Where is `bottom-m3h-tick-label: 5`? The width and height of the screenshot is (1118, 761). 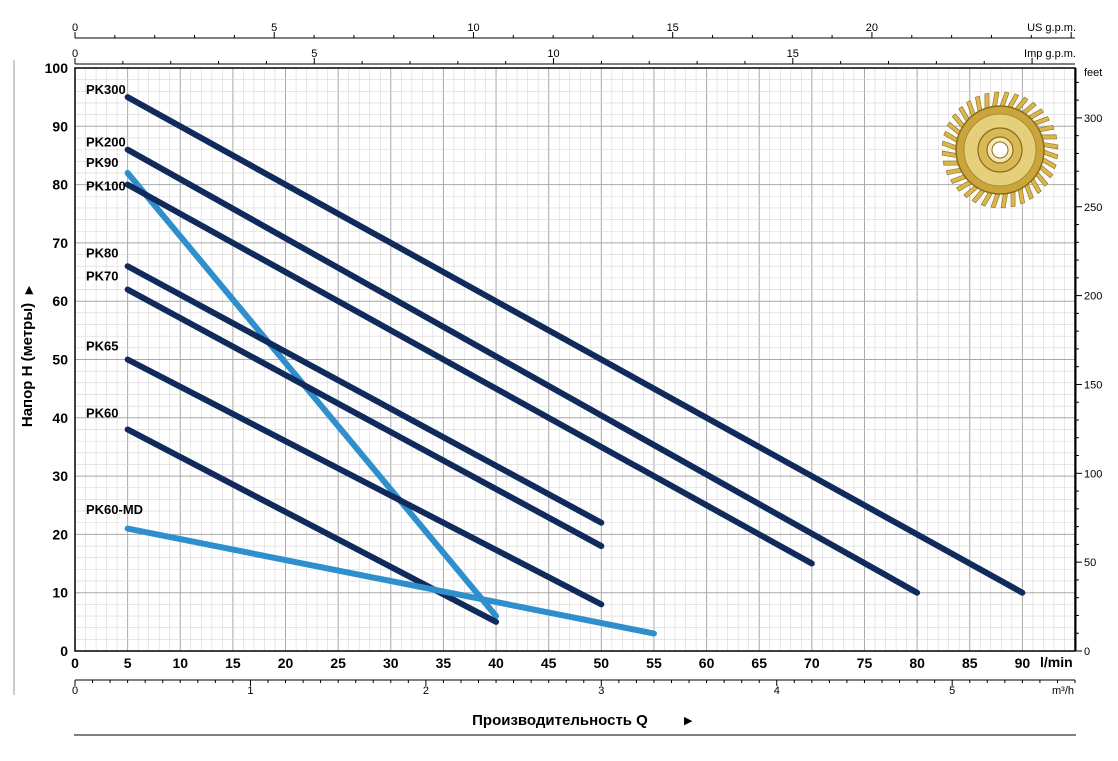 bottom-m3h-tick-label: 5 is located at coordinates (952, 691).